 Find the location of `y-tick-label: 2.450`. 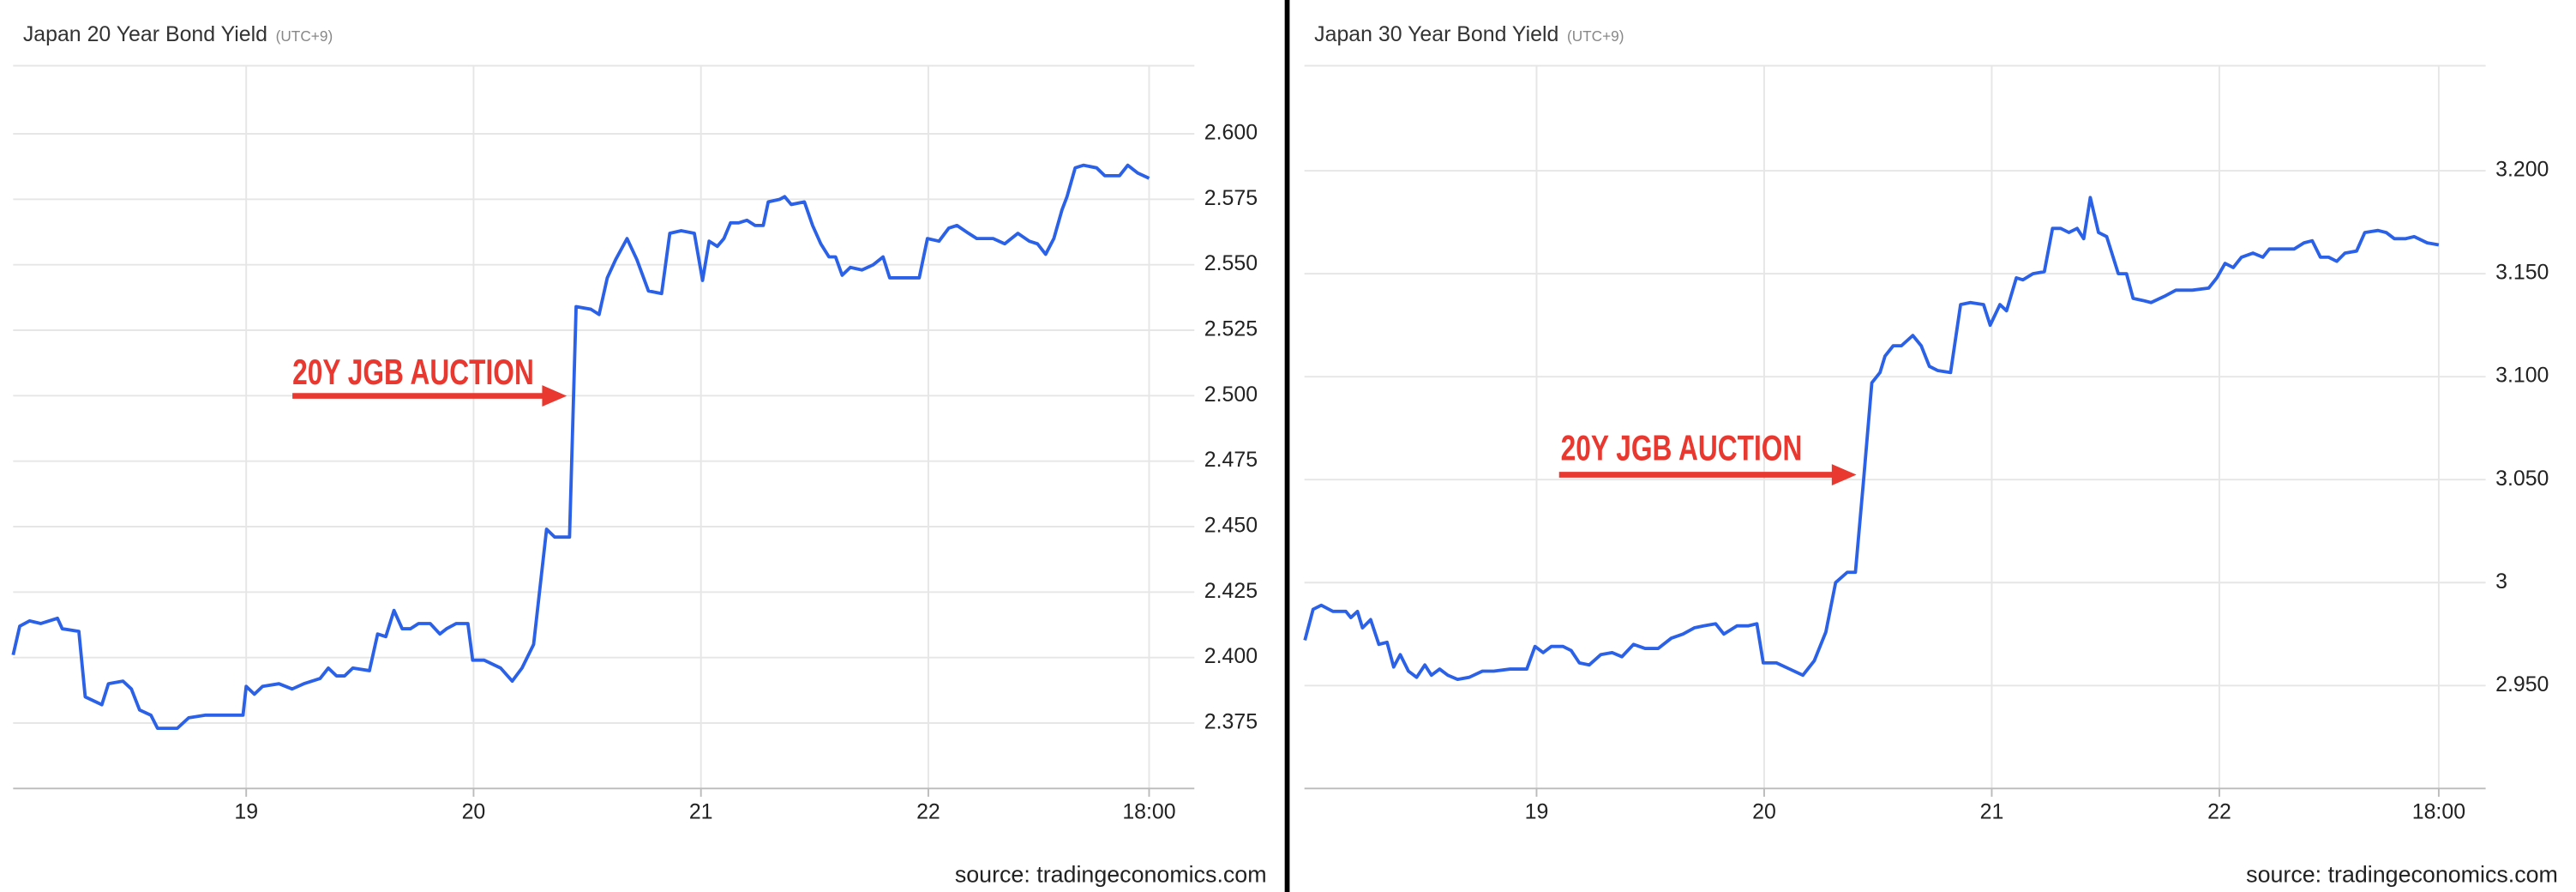

y-tick-label: 2.450 is located at coordinates (1231, 526).